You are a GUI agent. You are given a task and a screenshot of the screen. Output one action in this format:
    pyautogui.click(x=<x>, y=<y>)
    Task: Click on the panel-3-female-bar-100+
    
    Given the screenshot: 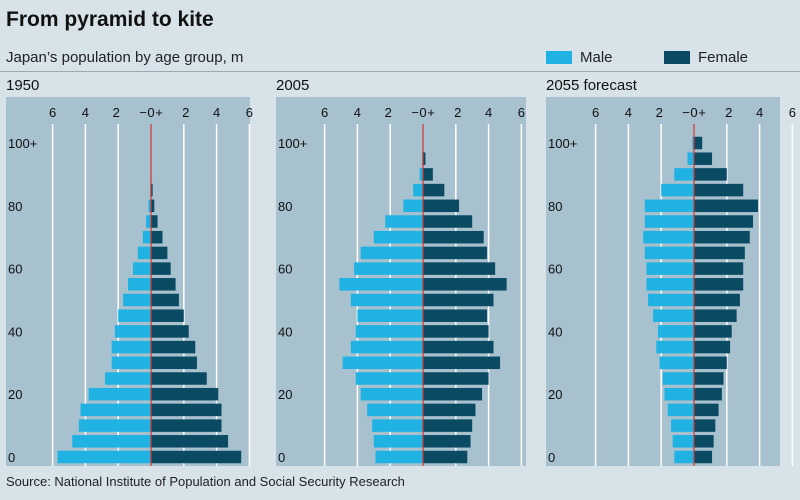 What is the action you would take?
    pyautogui.click(x=698, y=143)
    